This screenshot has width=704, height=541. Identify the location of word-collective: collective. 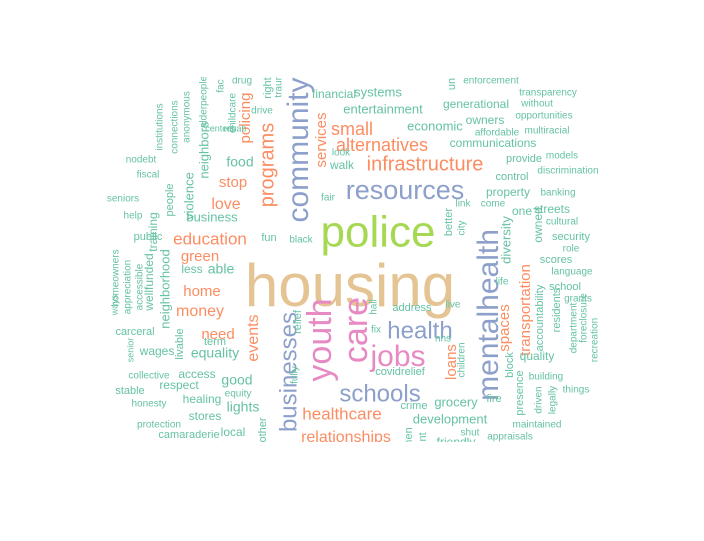
(149, 376).